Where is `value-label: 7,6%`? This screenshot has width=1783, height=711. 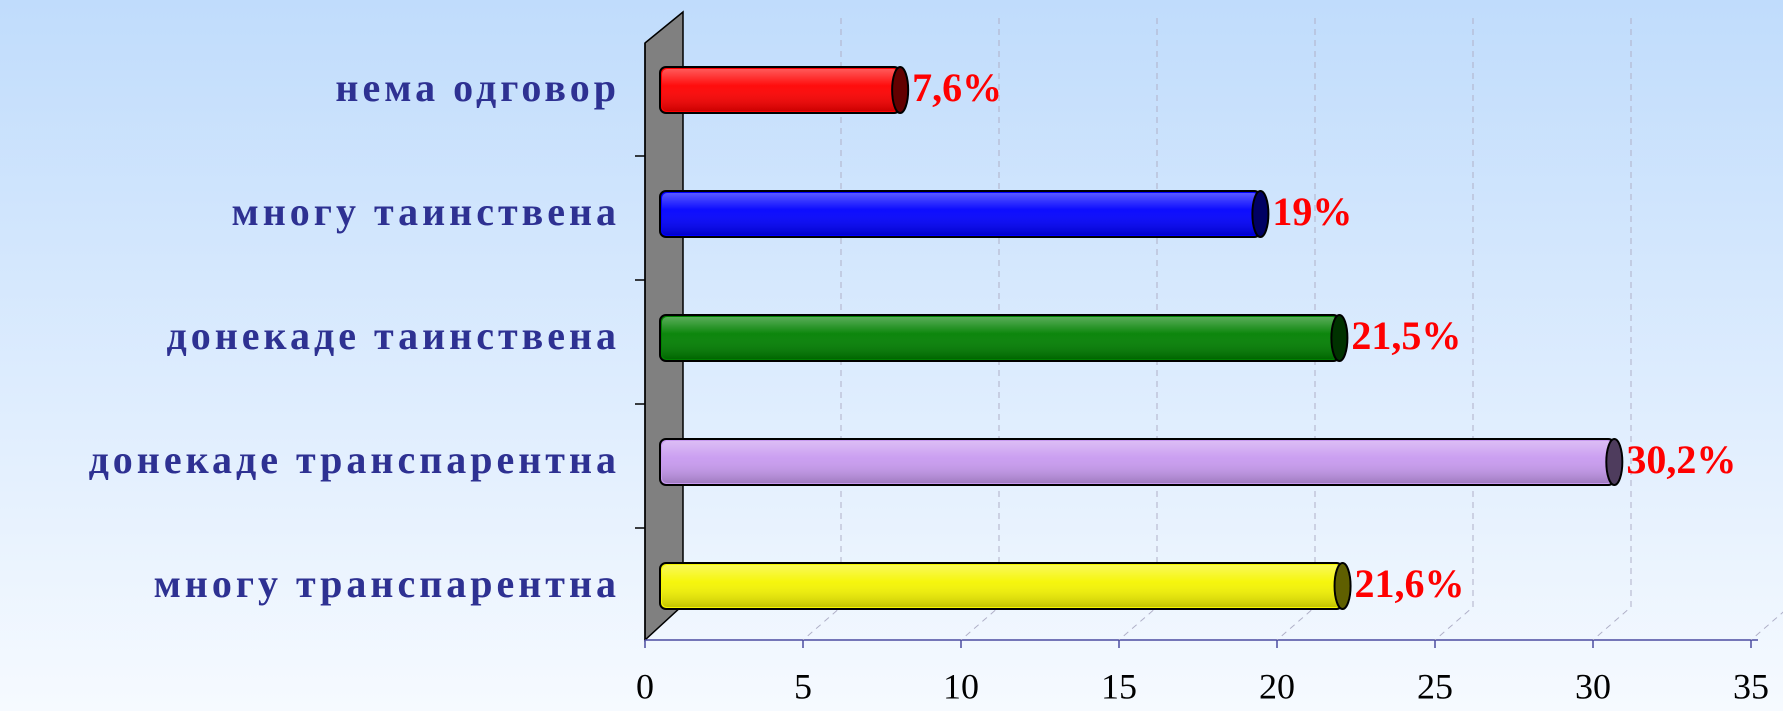 value-label: 7,6% is located at coordinates (957, 87).